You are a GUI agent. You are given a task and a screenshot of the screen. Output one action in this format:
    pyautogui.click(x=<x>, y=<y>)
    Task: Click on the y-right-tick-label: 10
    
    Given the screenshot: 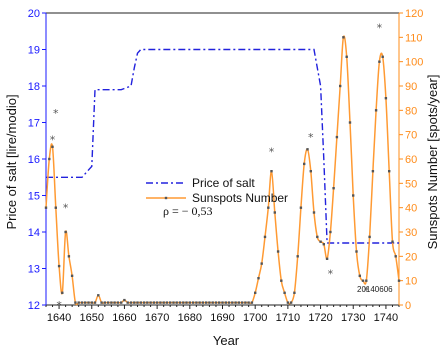 What is the action you would take?
    pyautogui.click(x=411, y=282)
    